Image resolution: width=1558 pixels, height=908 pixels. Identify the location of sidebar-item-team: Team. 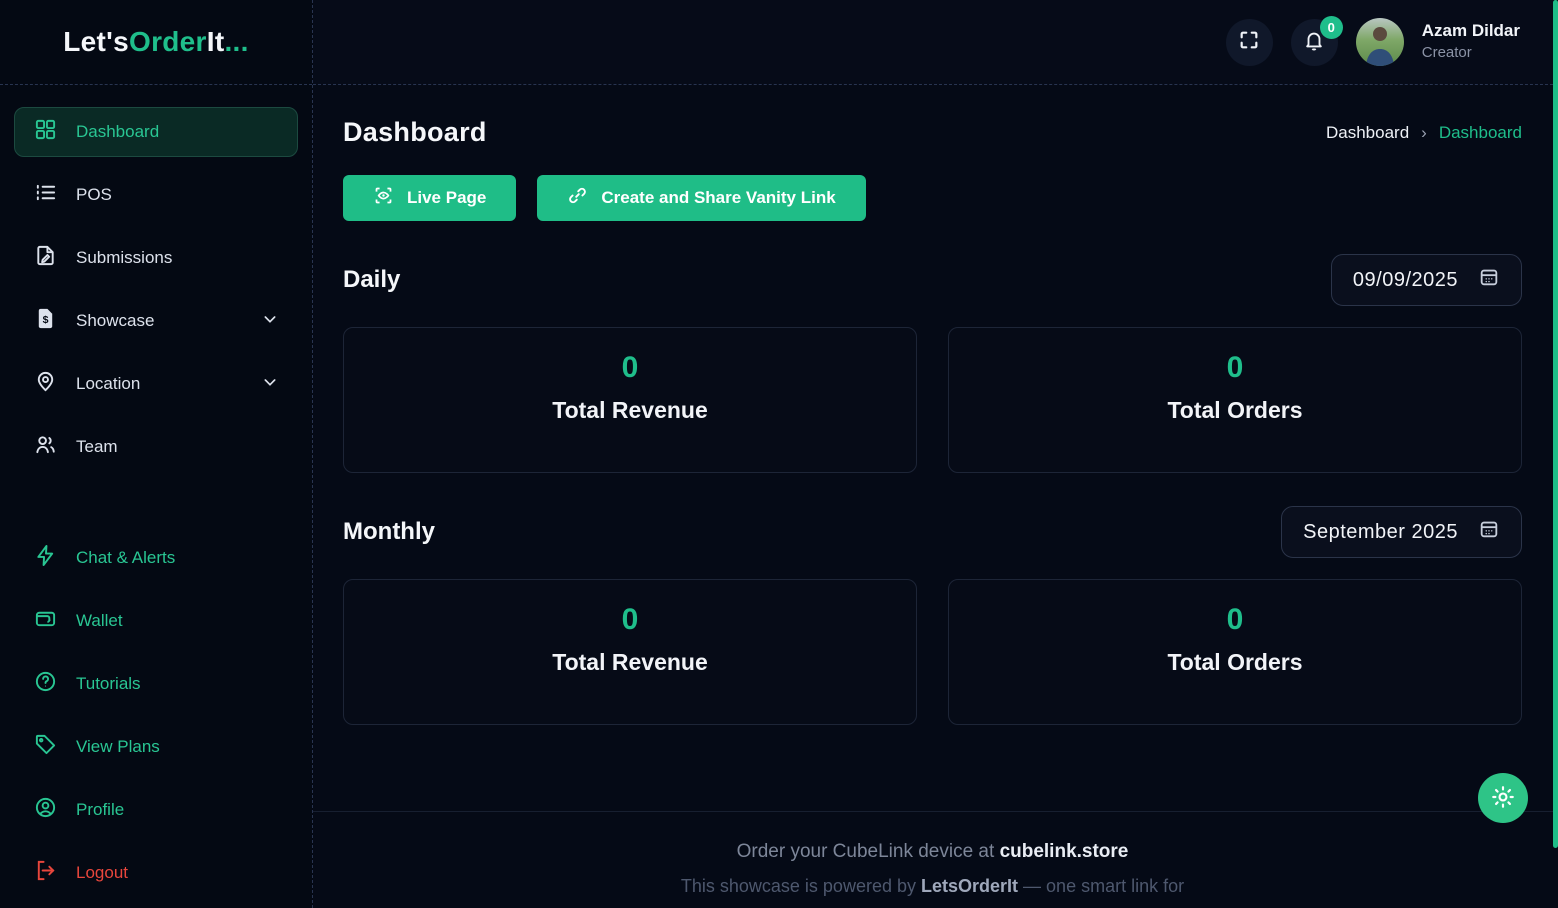
(156, 447).